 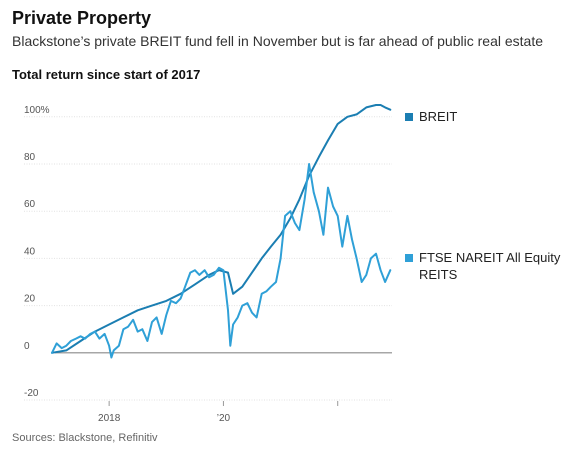 I want to click on legend-item-ftse: FTSE NAREIT All Equity REITS, so click(x=490, y=269).